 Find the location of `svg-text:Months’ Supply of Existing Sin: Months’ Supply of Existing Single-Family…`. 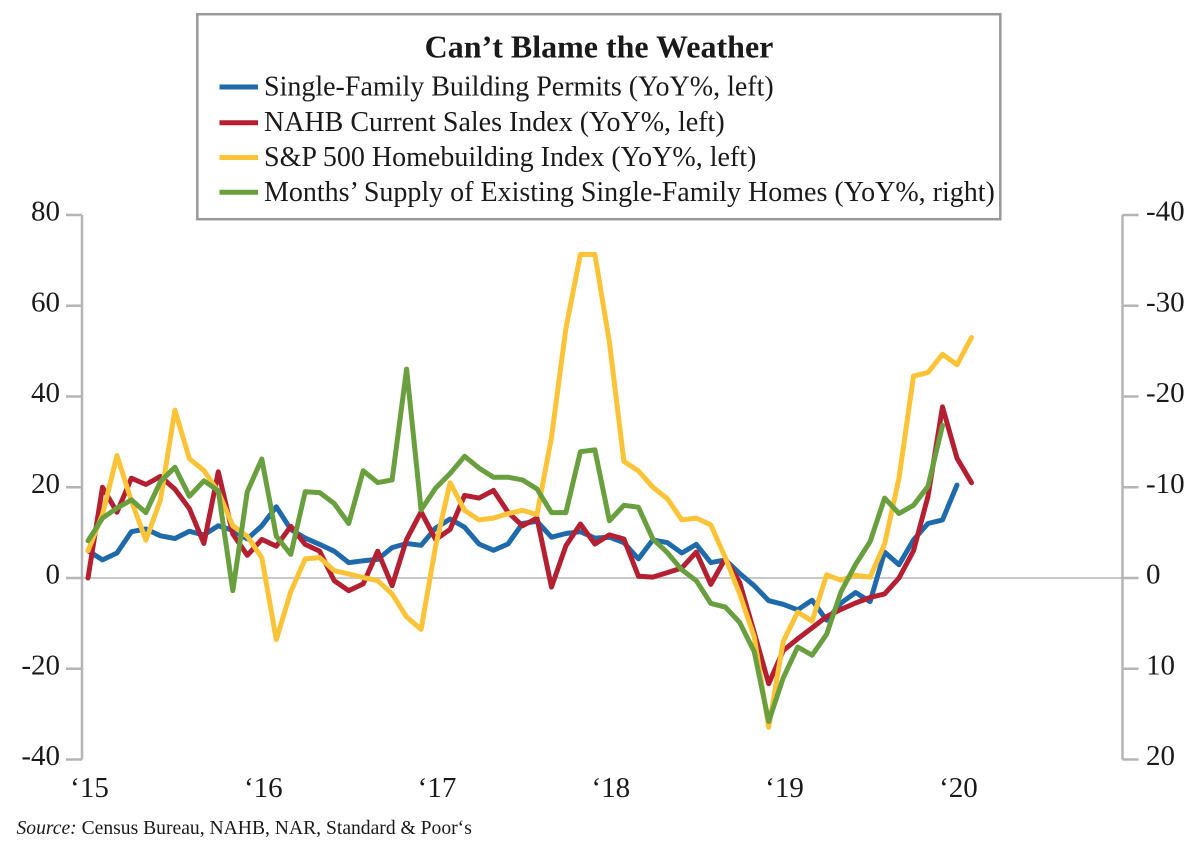

svg-text:Months’ Supply of Existing Sin: Months’ Supply of Existing Single-Family… is located at coordinates (629, 192).